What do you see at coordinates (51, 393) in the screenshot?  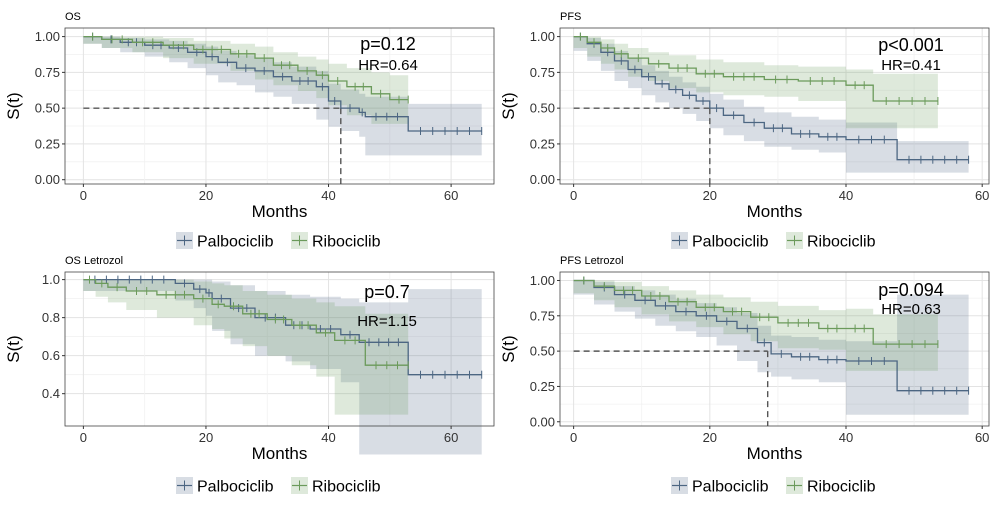 I see `y-tick-label: 0.4` at bounding box center [51, 393].